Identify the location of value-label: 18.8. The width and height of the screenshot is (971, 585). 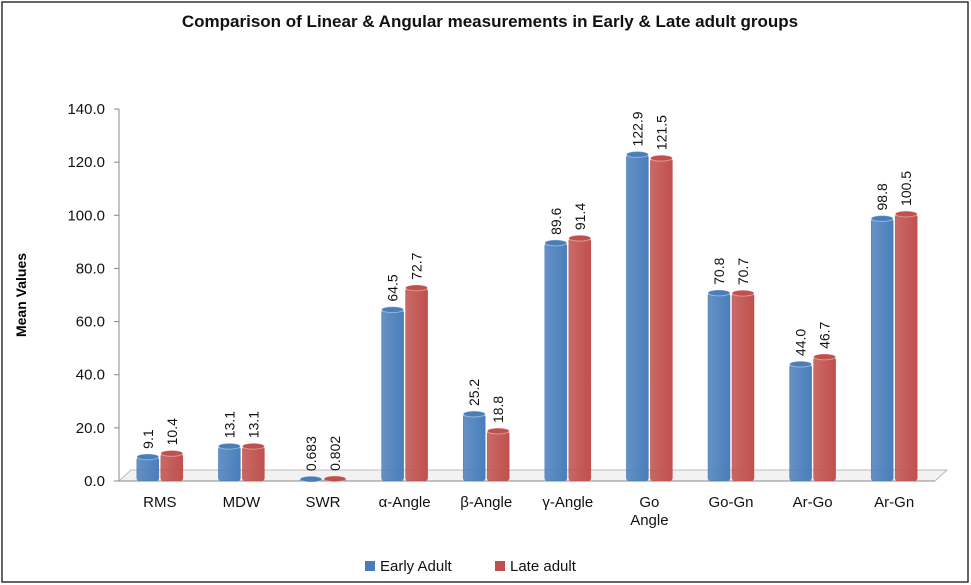
(498, 409).